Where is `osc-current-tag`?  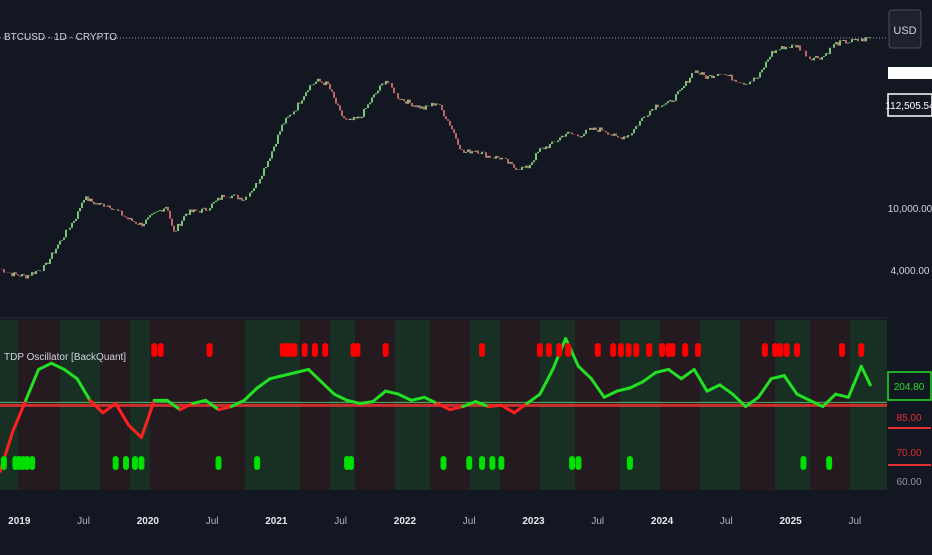 osc-current-tag is located at coordinates (909, 386).